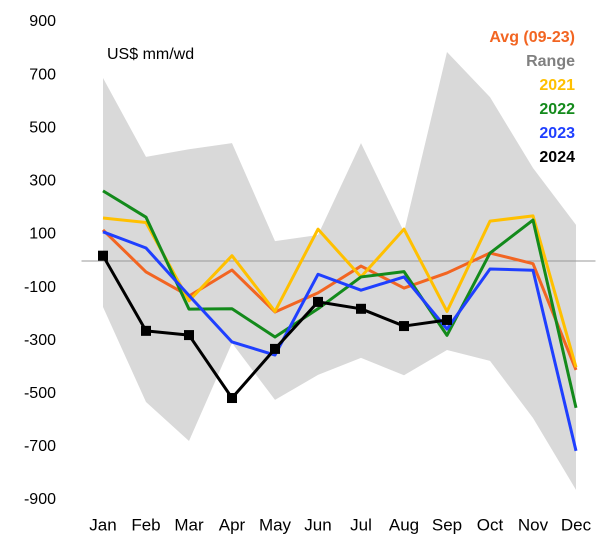 Image resolution: width=598 pixels, height=538 pixels. What do you see at coordinates (42, 21) in the screenshot?
I see `y-tick-label: 900` at bounding box center [42, 21].